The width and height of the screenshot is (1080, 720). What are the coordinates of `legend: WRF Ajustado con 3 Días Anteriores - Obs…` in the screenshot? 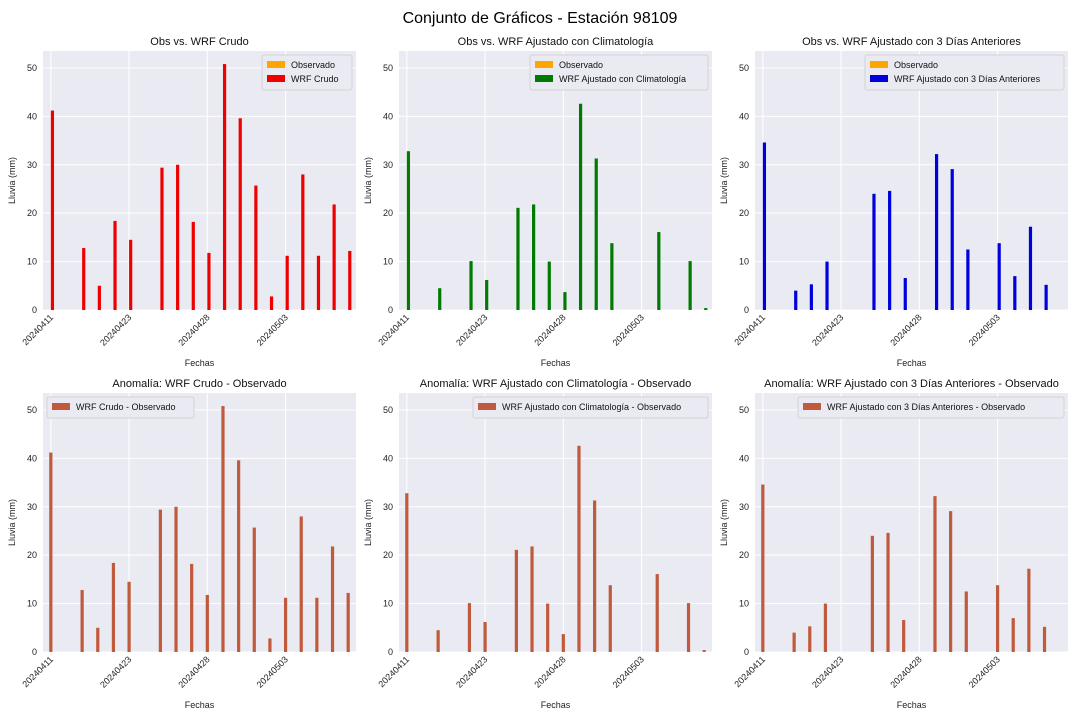 It's located at (931, 407).